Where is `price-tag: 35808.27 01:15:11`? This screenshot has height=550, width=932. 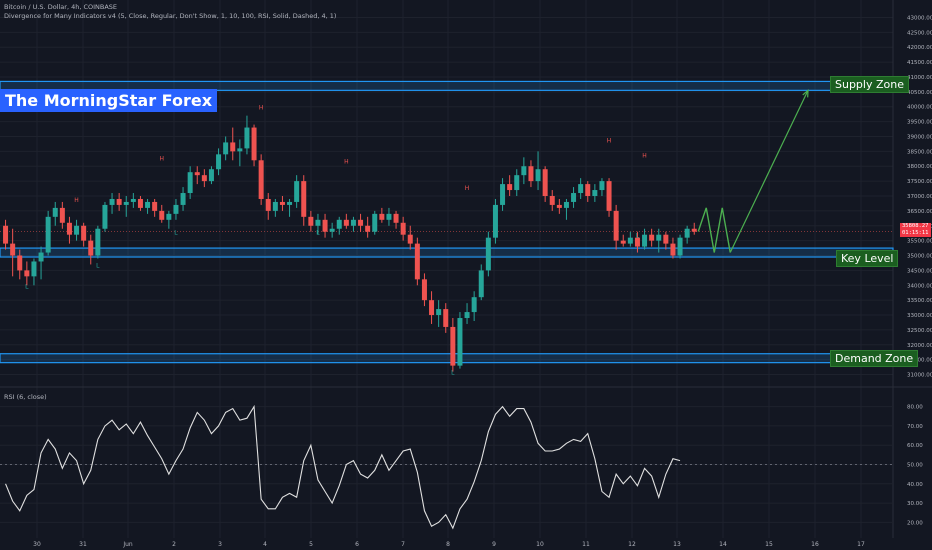
price-tag: 35808.27 01:15:11 is located at coordinates (915, 230).